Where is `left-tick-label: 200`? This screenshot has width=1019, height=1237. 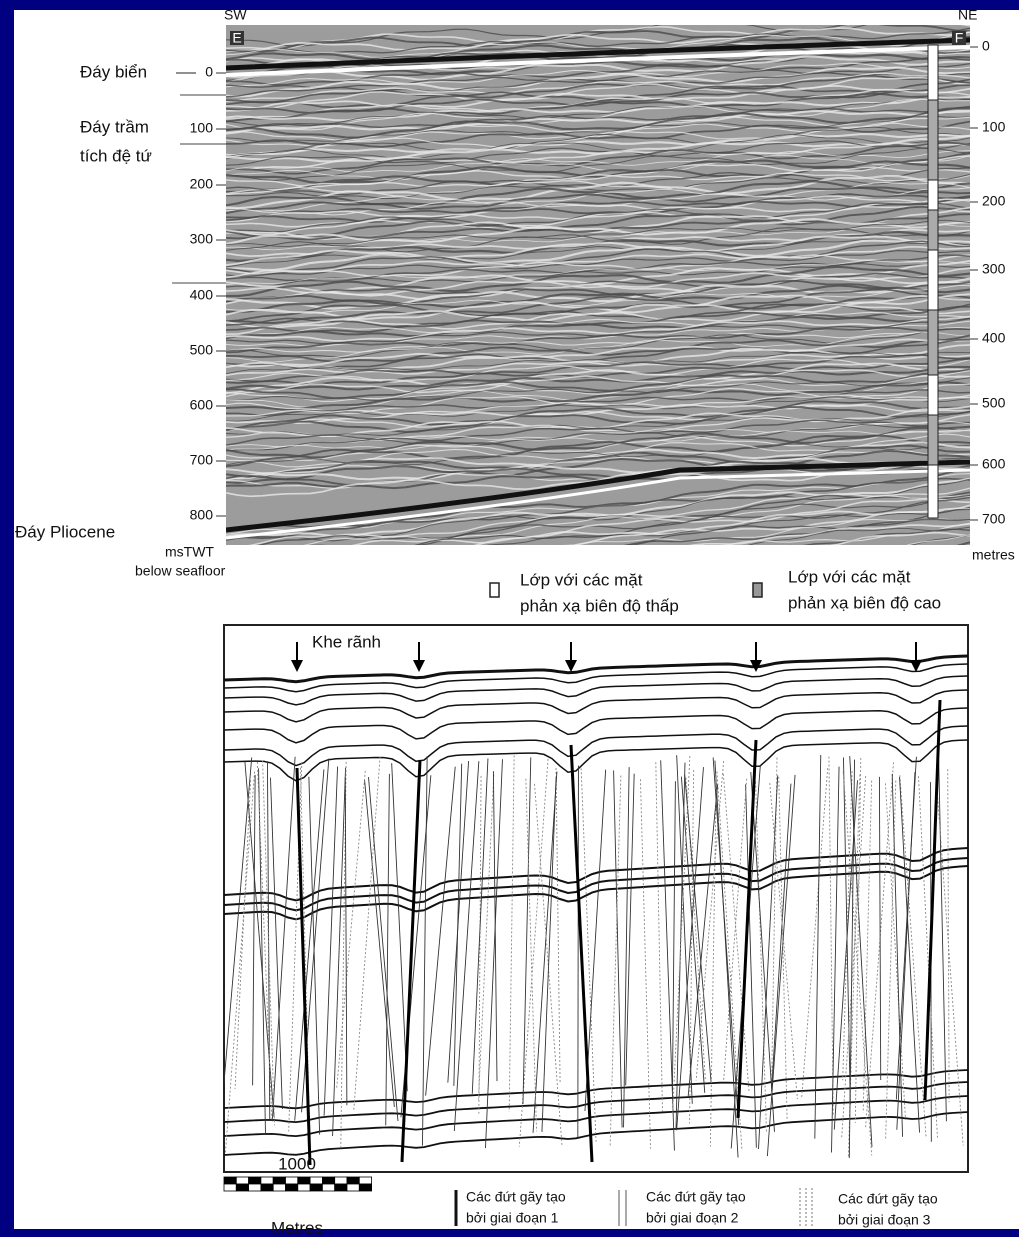 left-tick-label: 200 is located at coordinates (202, 184).